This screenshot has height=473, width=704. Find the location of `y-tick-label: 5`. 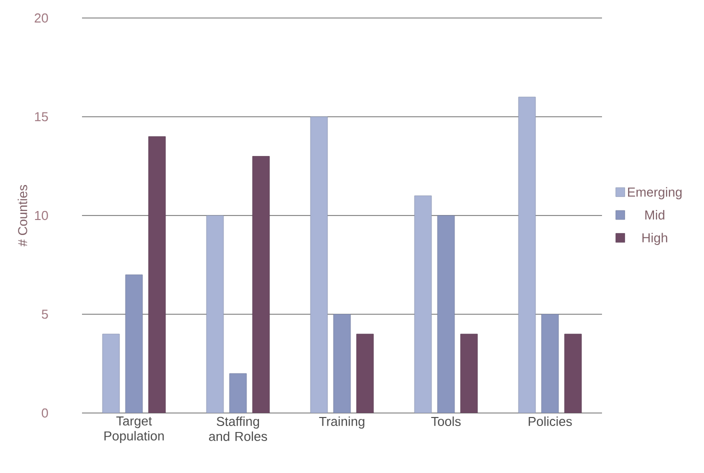

y-tick-label: 5 is located at coordinates (45, 314).